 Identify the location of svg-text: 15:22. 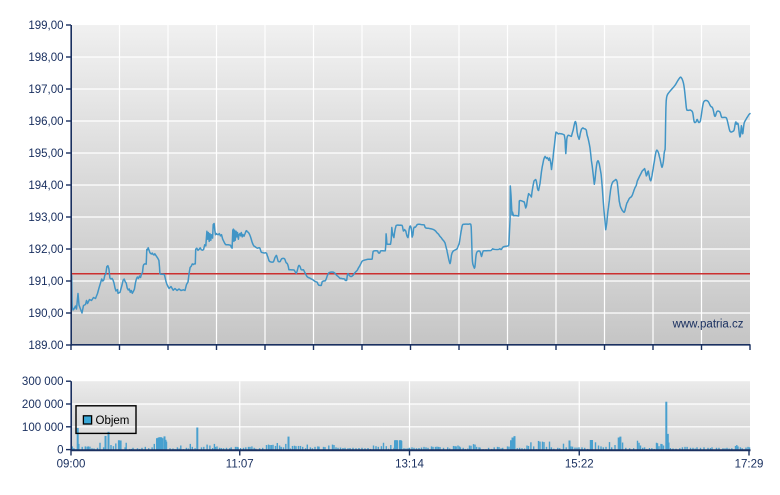
(579, 465).